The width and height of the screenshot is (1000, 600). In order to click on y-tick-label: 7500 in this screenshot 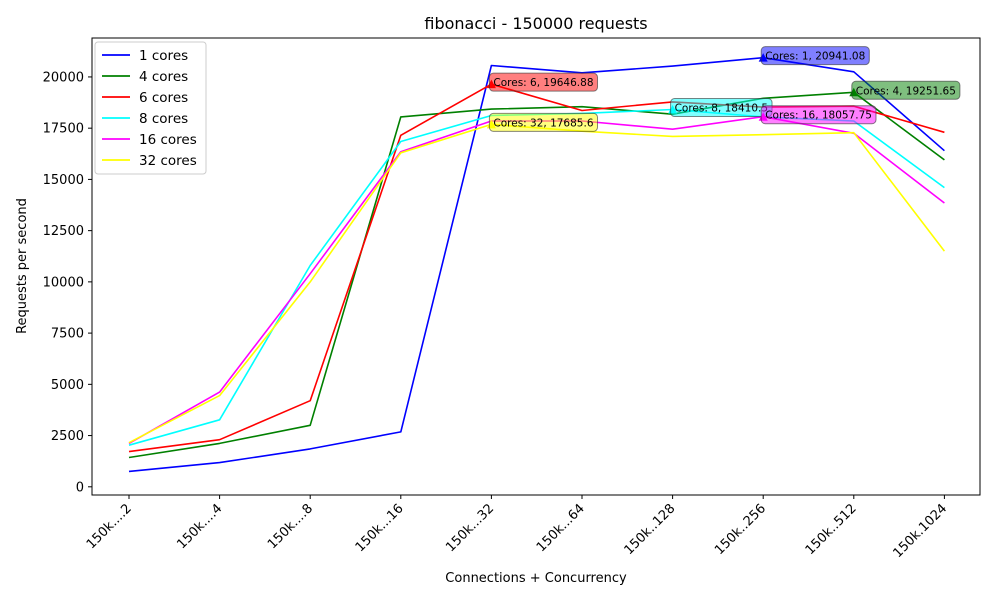, I will do `click(67, 334)`.